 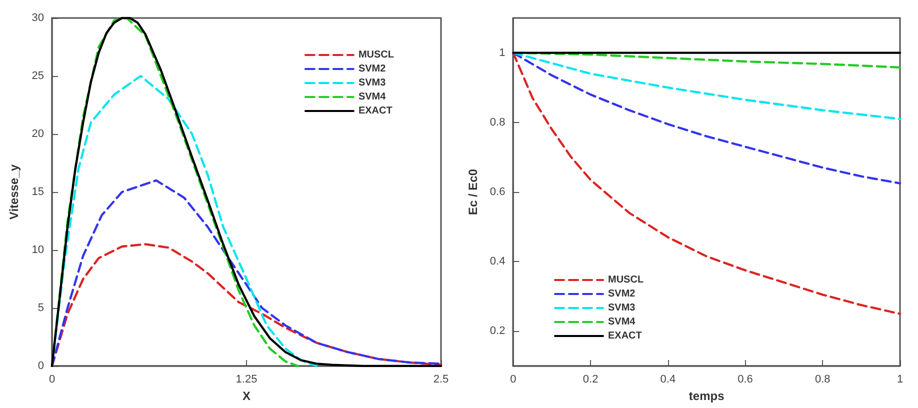 I want to click on y-tick-label: 25, so click(x=38, y=76).